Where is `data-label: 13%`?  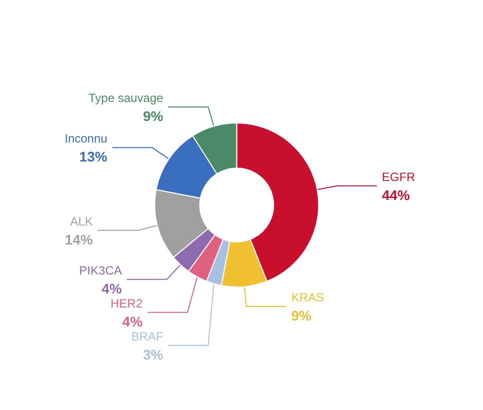
data-label: 13% is located at coordinates (93, 156).